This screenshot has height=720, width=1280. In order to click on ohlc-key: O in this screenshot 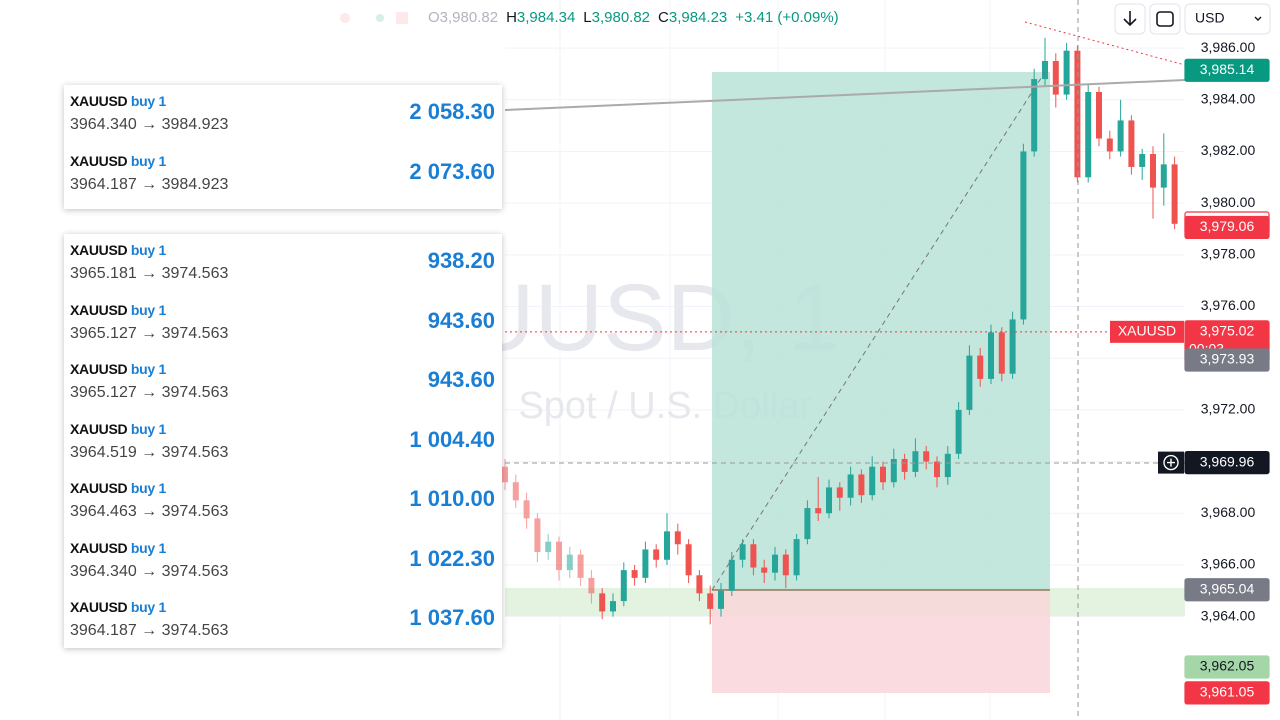, I will do `click(434, 17)`.